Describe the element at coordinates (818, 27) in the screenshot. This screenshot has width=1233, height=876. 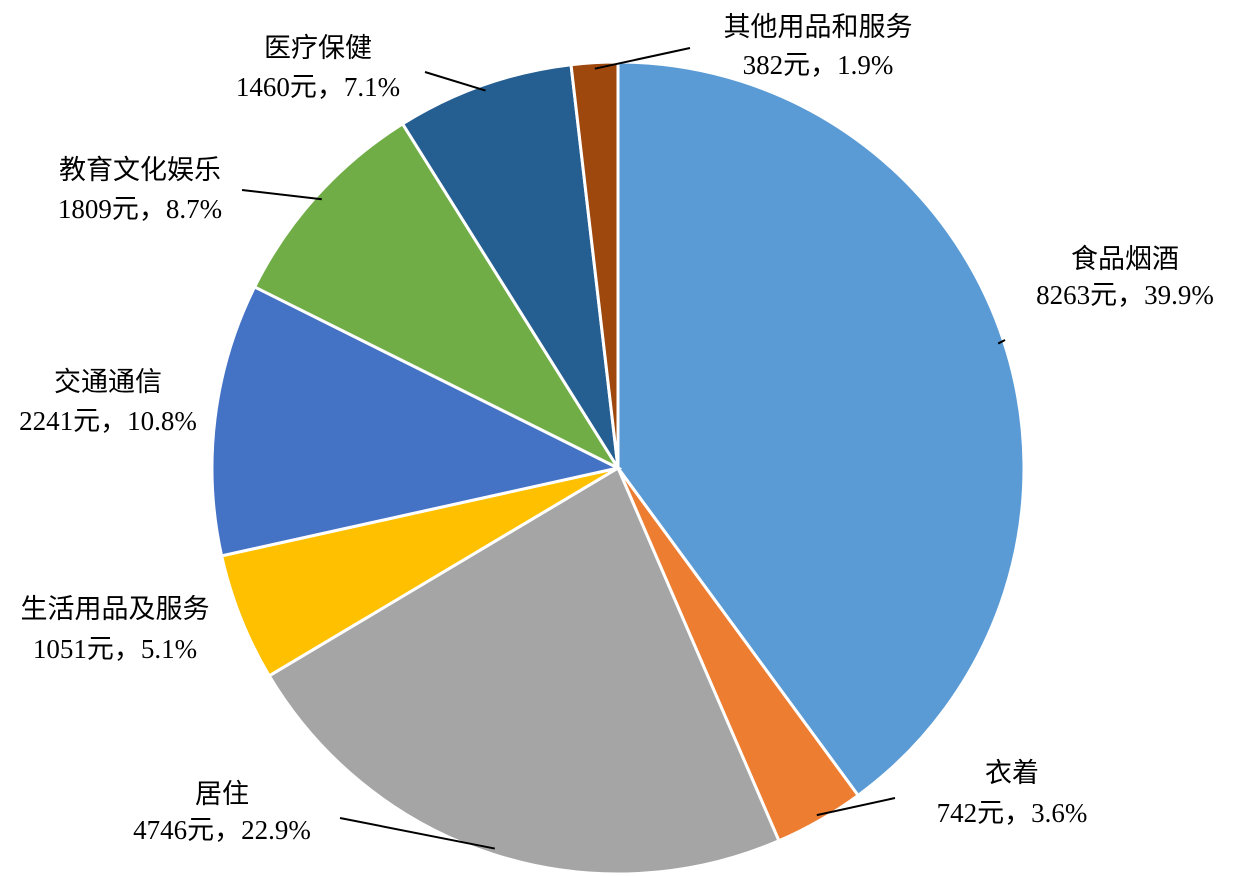
I see `category-label: 其他用品和服务` at that location.